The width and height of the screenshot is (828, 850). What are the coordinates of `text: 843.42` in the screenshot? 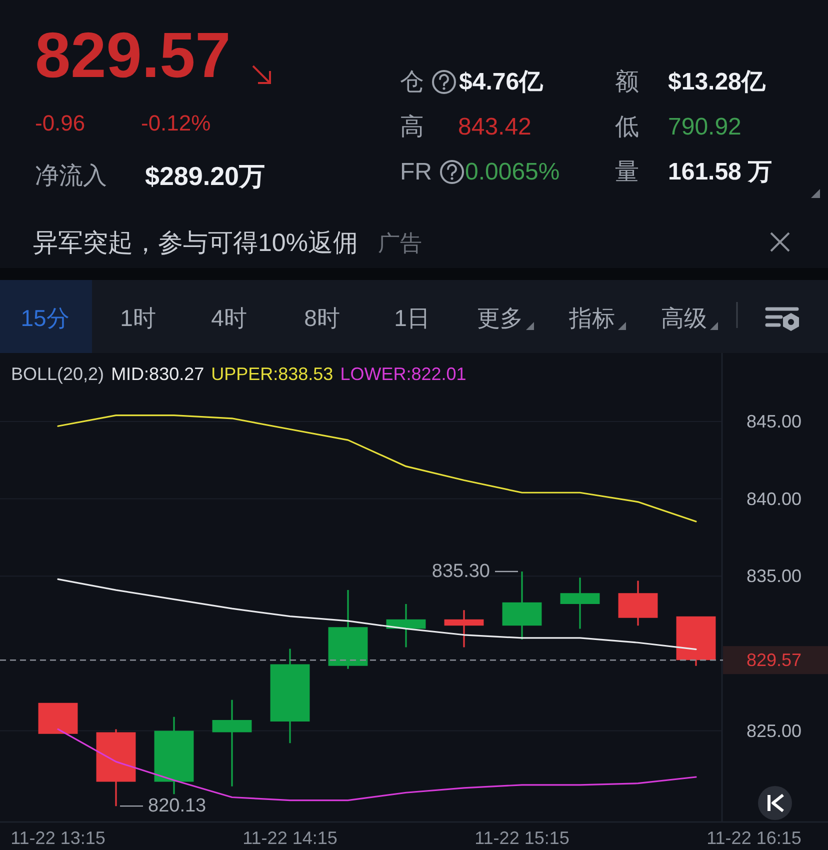 It's located at (495, 127).